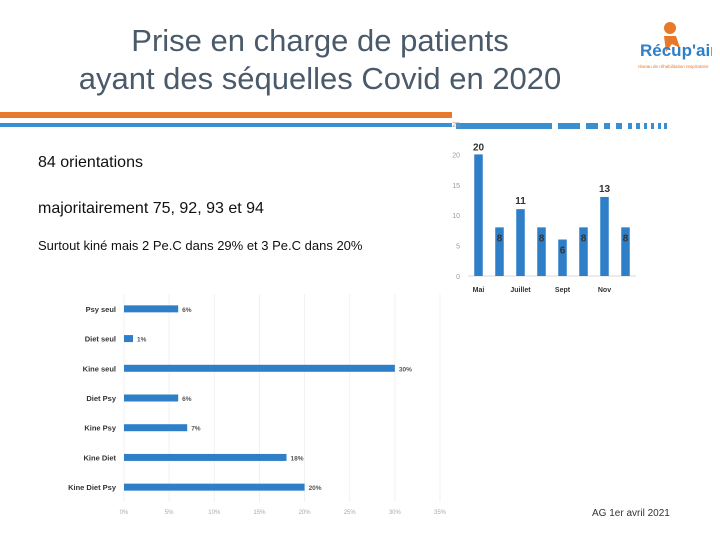 Image resolution: width=720 pixels, height=540 pixels. I want to click on logo-tagline-text: réseau de réhabilitation respiratoire, so click(673, 66).